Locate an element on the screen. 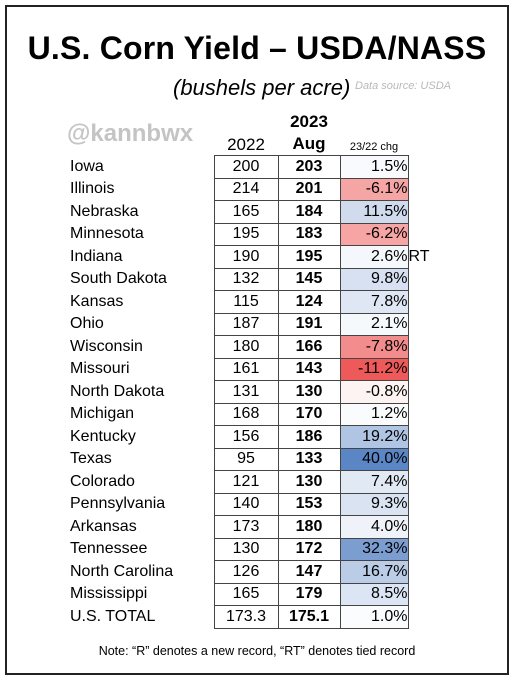 The image size is (514, 680). yield-2022: 121 is located at coordinates (246, 482).